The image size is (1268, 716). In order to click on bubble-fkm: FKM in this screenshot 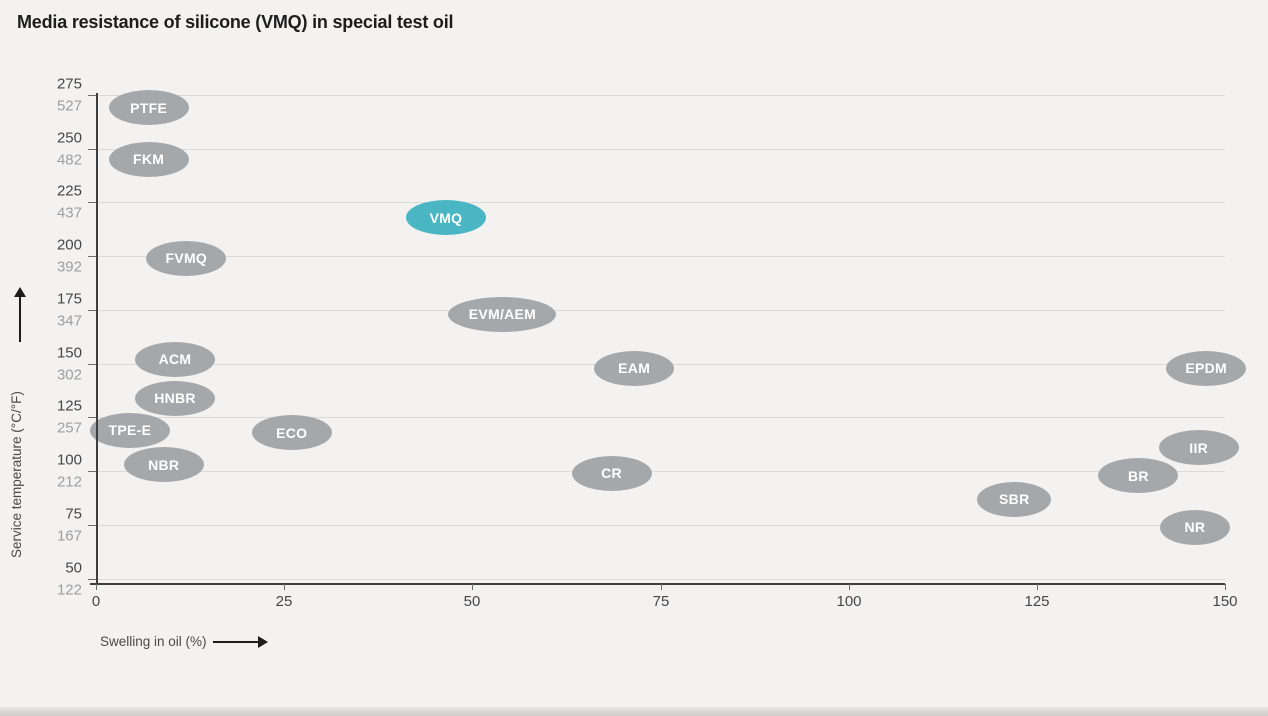, I will do `click(148, 159)`.